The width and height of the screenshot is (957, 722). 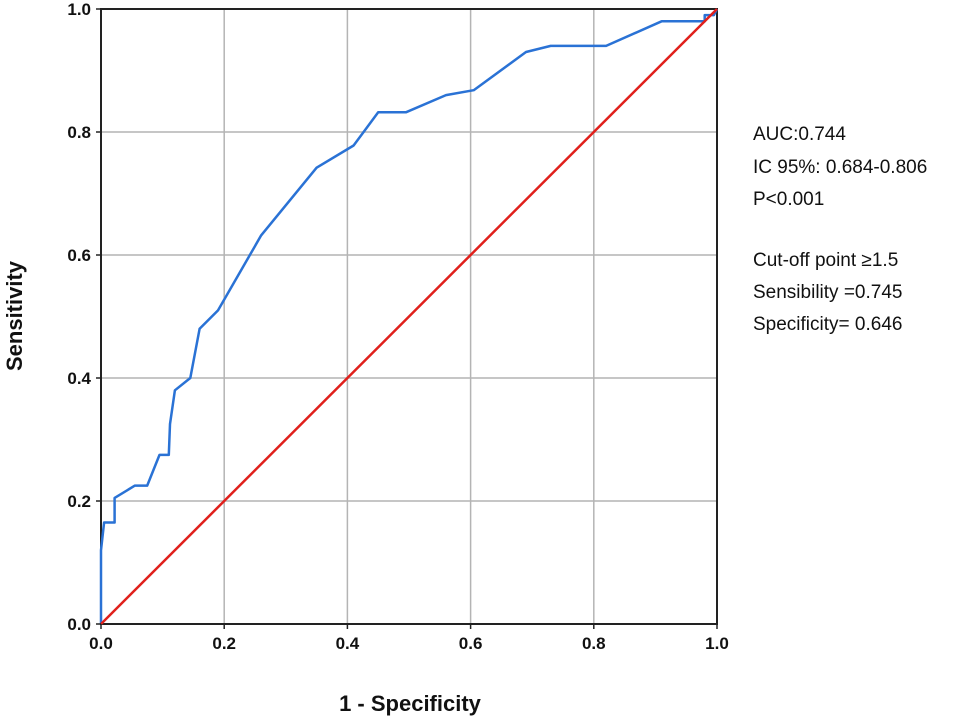 I want to click on x-axis-title: 1 - Specificity, so click(x=410, y=703).